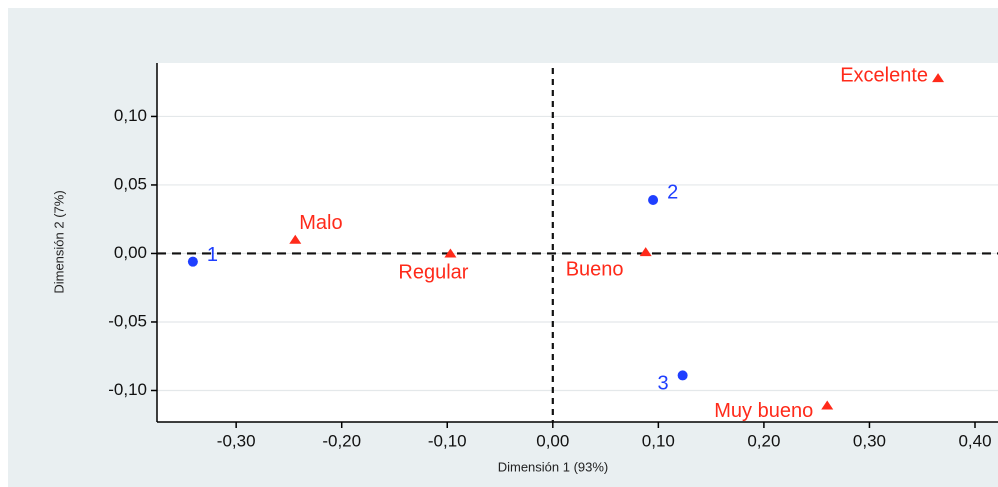  What do you see at coordinates (127, 389) in the screenshot?
I see `y-tick-label: -0,10` at bounding box center [127, 389].